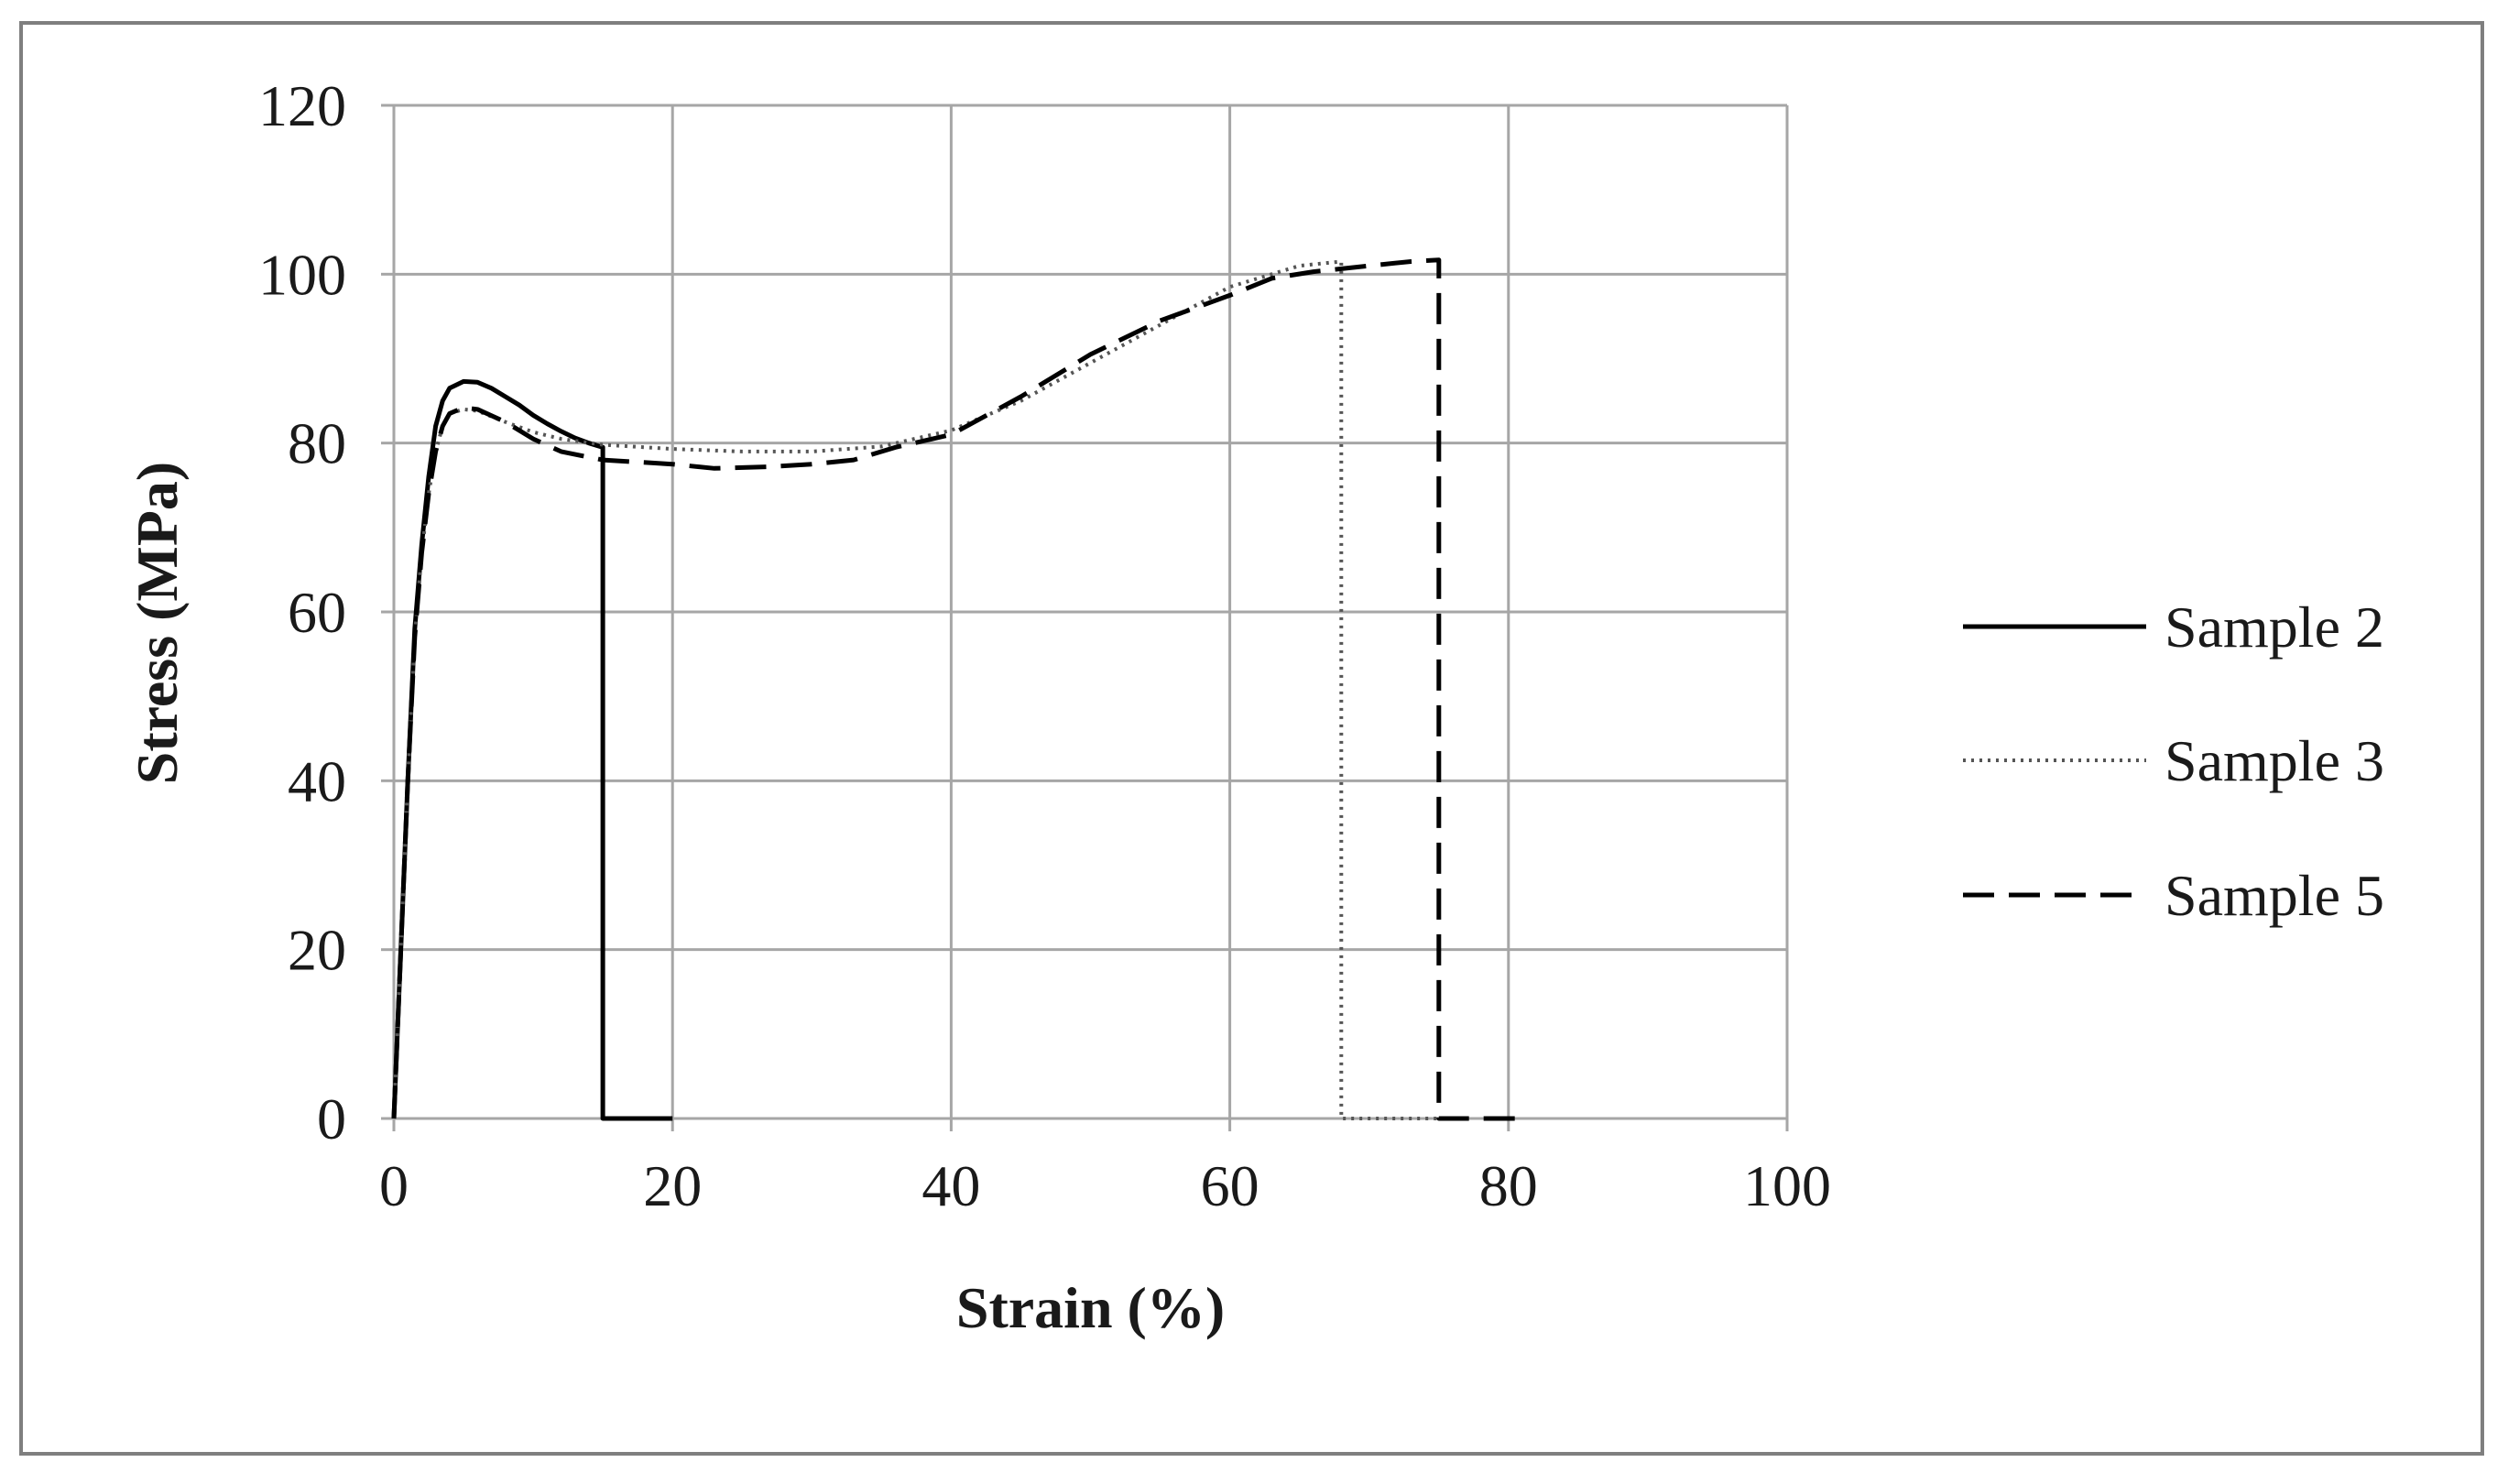 The image size is (2508, 1484). I want to click on y-tick-label: 20, so click(317, 951).